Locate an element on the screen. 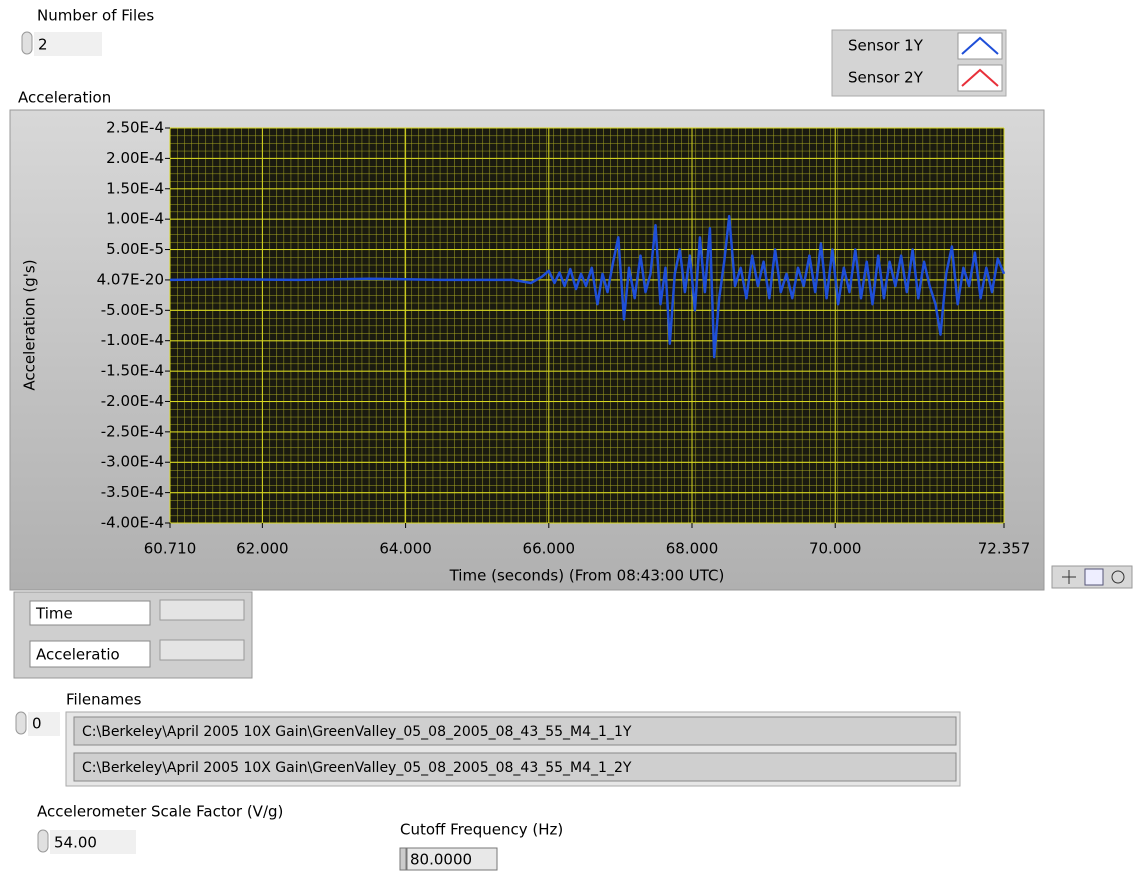  zoom-tool is located at coordinates (1094, 577).